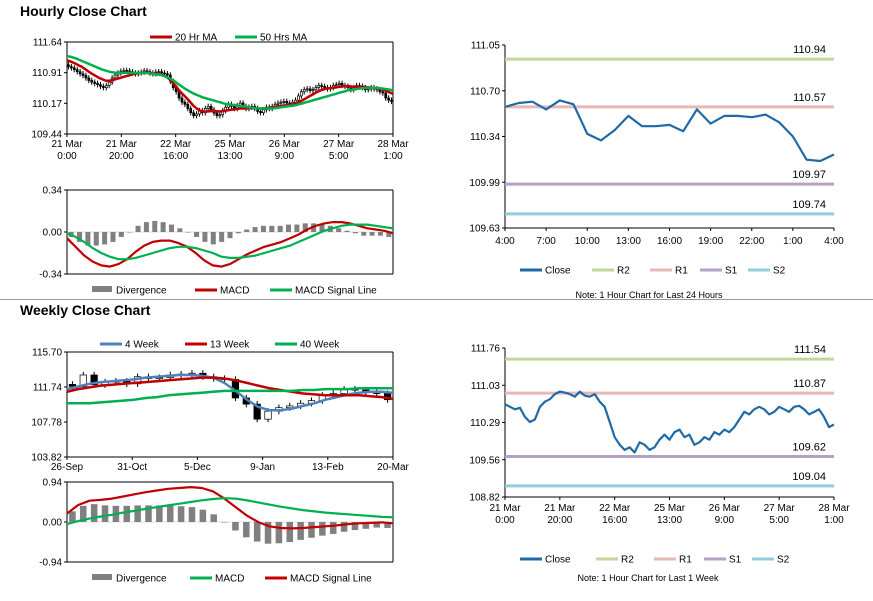  I want to click on hourly-legend-macd-signal-label: MACD Signal Line, so click(336, 291).